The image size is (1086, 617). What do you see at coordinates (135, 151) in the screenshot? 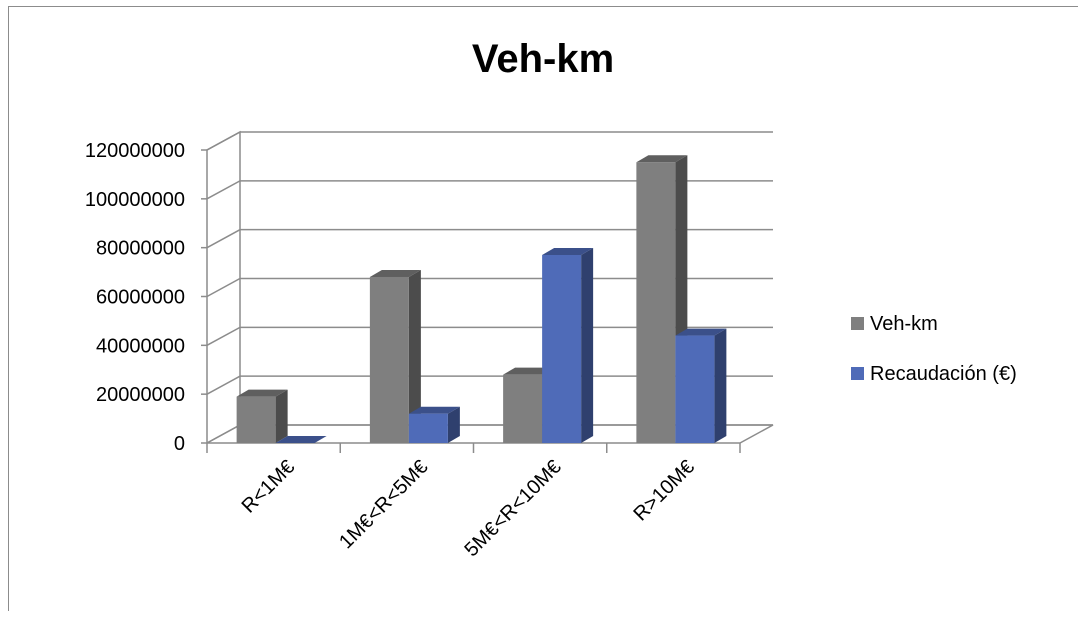
I see `y-tick-label: 120000000` at bounding box center [135, 151].